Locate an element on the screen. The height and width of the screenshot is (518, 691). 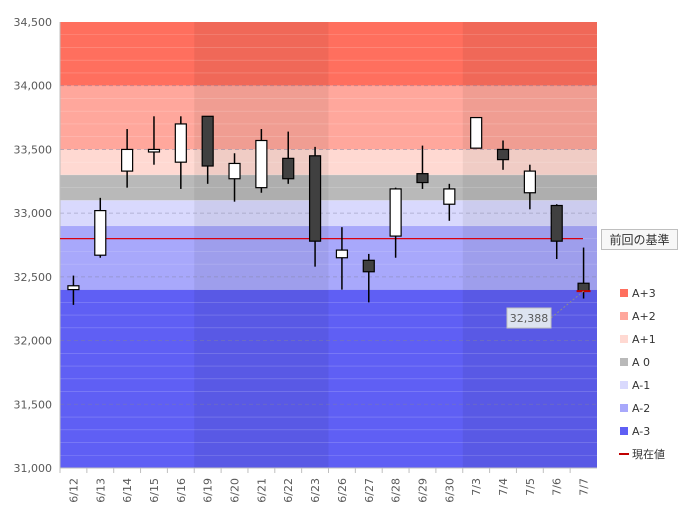
x-tick-label: 6/22 is located at coordinates (288, 490).